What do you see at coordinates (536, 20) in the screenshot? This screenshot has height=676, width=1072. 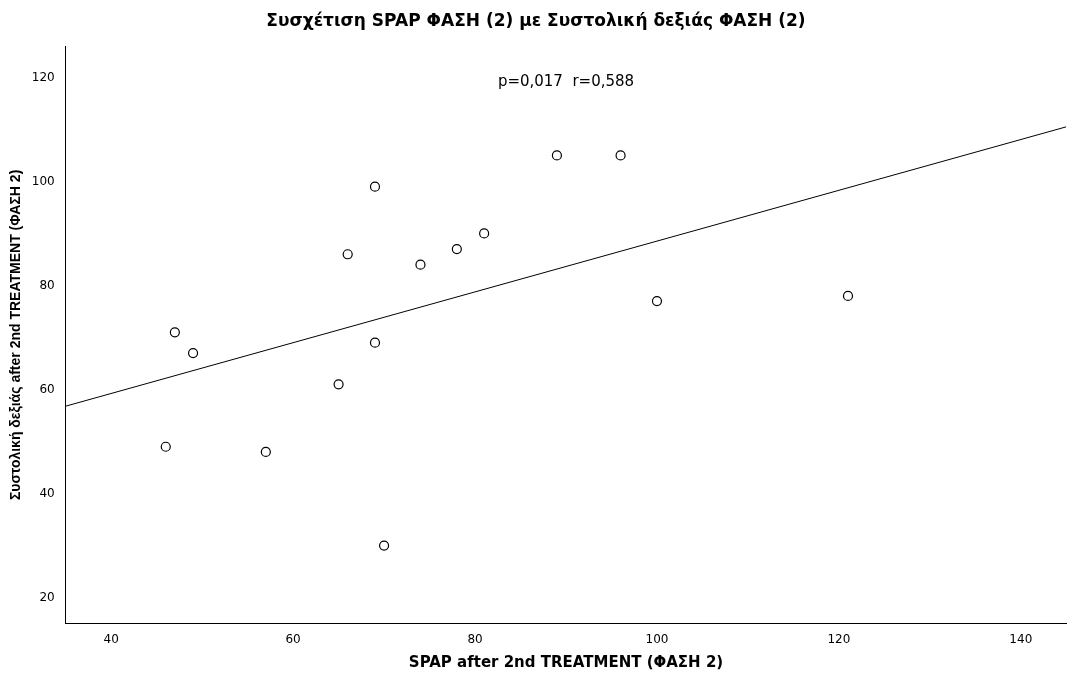 I see `chart-title: Συσχέτιση SPAP ΦΑΣΗ (2) με Συστολική δεξιάς ΦΑΣΗ (2)` at bounding box center [536, 20].